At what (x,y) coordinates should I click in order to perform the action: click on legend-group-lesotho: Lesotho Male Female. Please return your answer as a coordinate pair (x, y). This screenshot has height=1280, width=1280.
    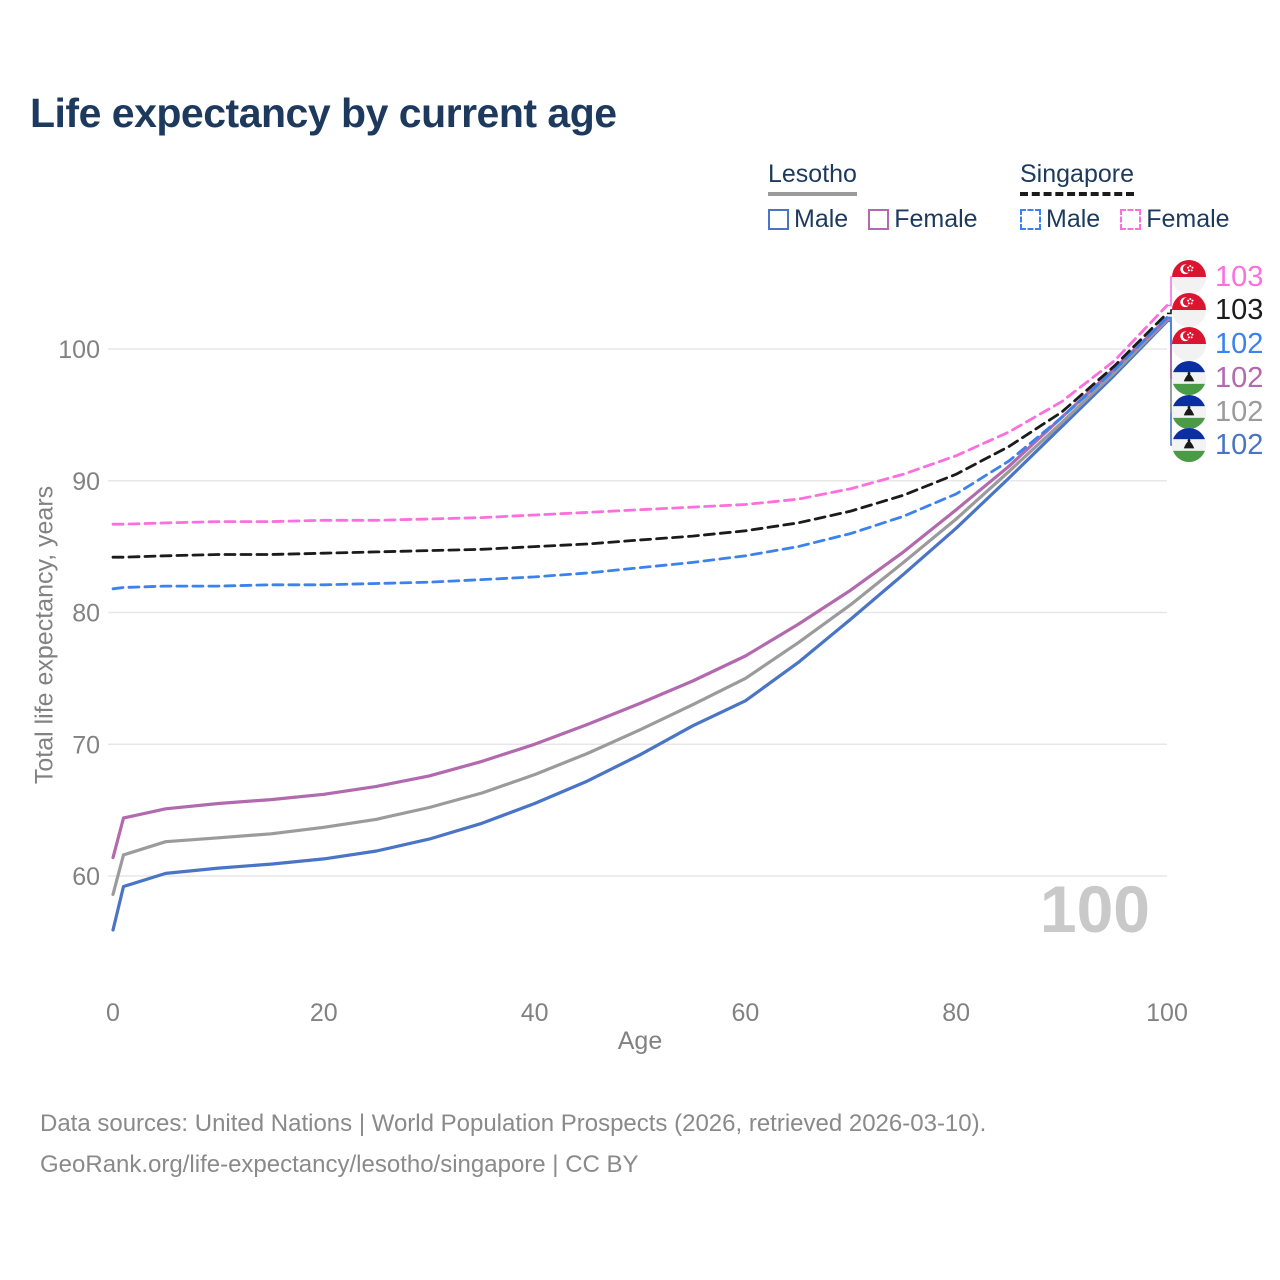
    Looking at the image, I should click on (873, 197).